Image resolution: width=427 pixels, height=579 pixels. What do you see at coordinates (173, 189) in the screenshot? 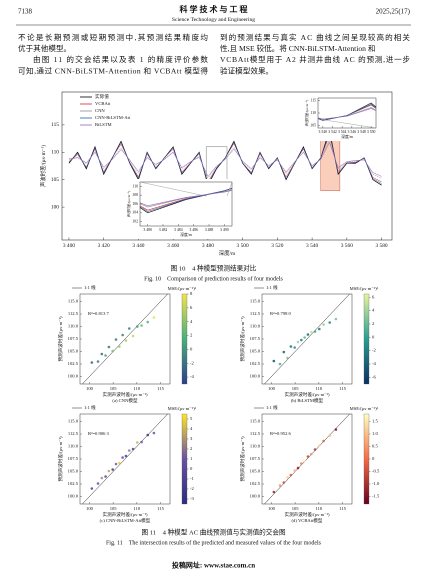
I see `zoom-connector` at bounding box center [173, 189].